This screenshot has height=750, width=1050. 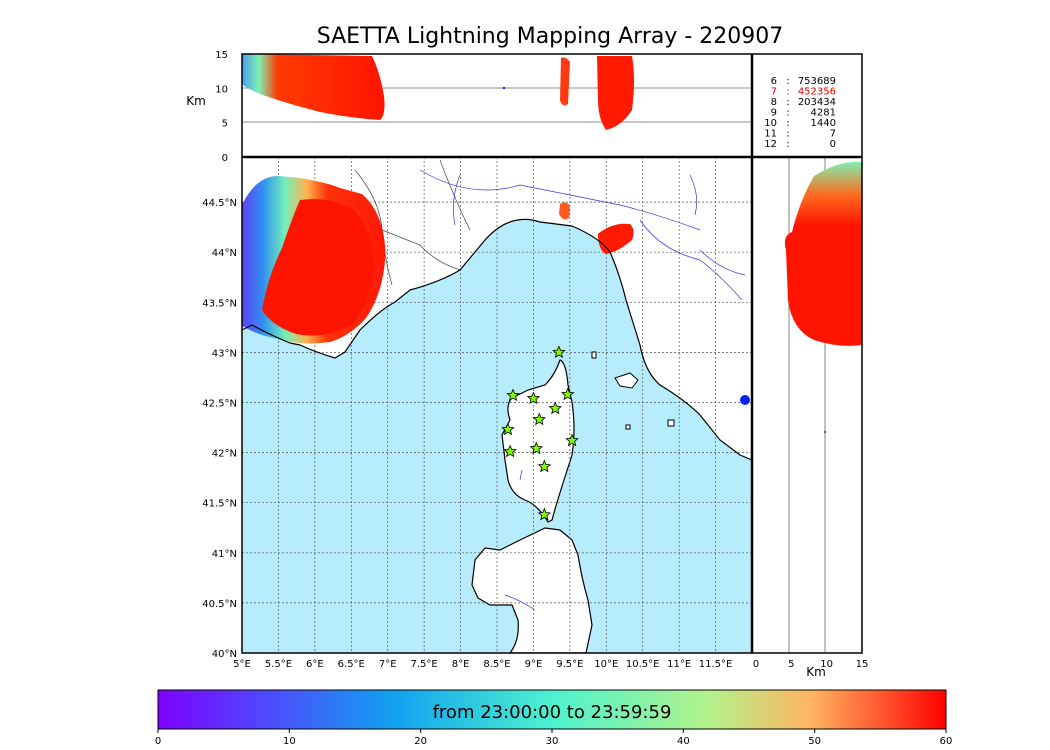 What do you see at coordinates (756, 664) in the screenshot?
I see `side-tick-label: 0` at bounding box center [756, 664].